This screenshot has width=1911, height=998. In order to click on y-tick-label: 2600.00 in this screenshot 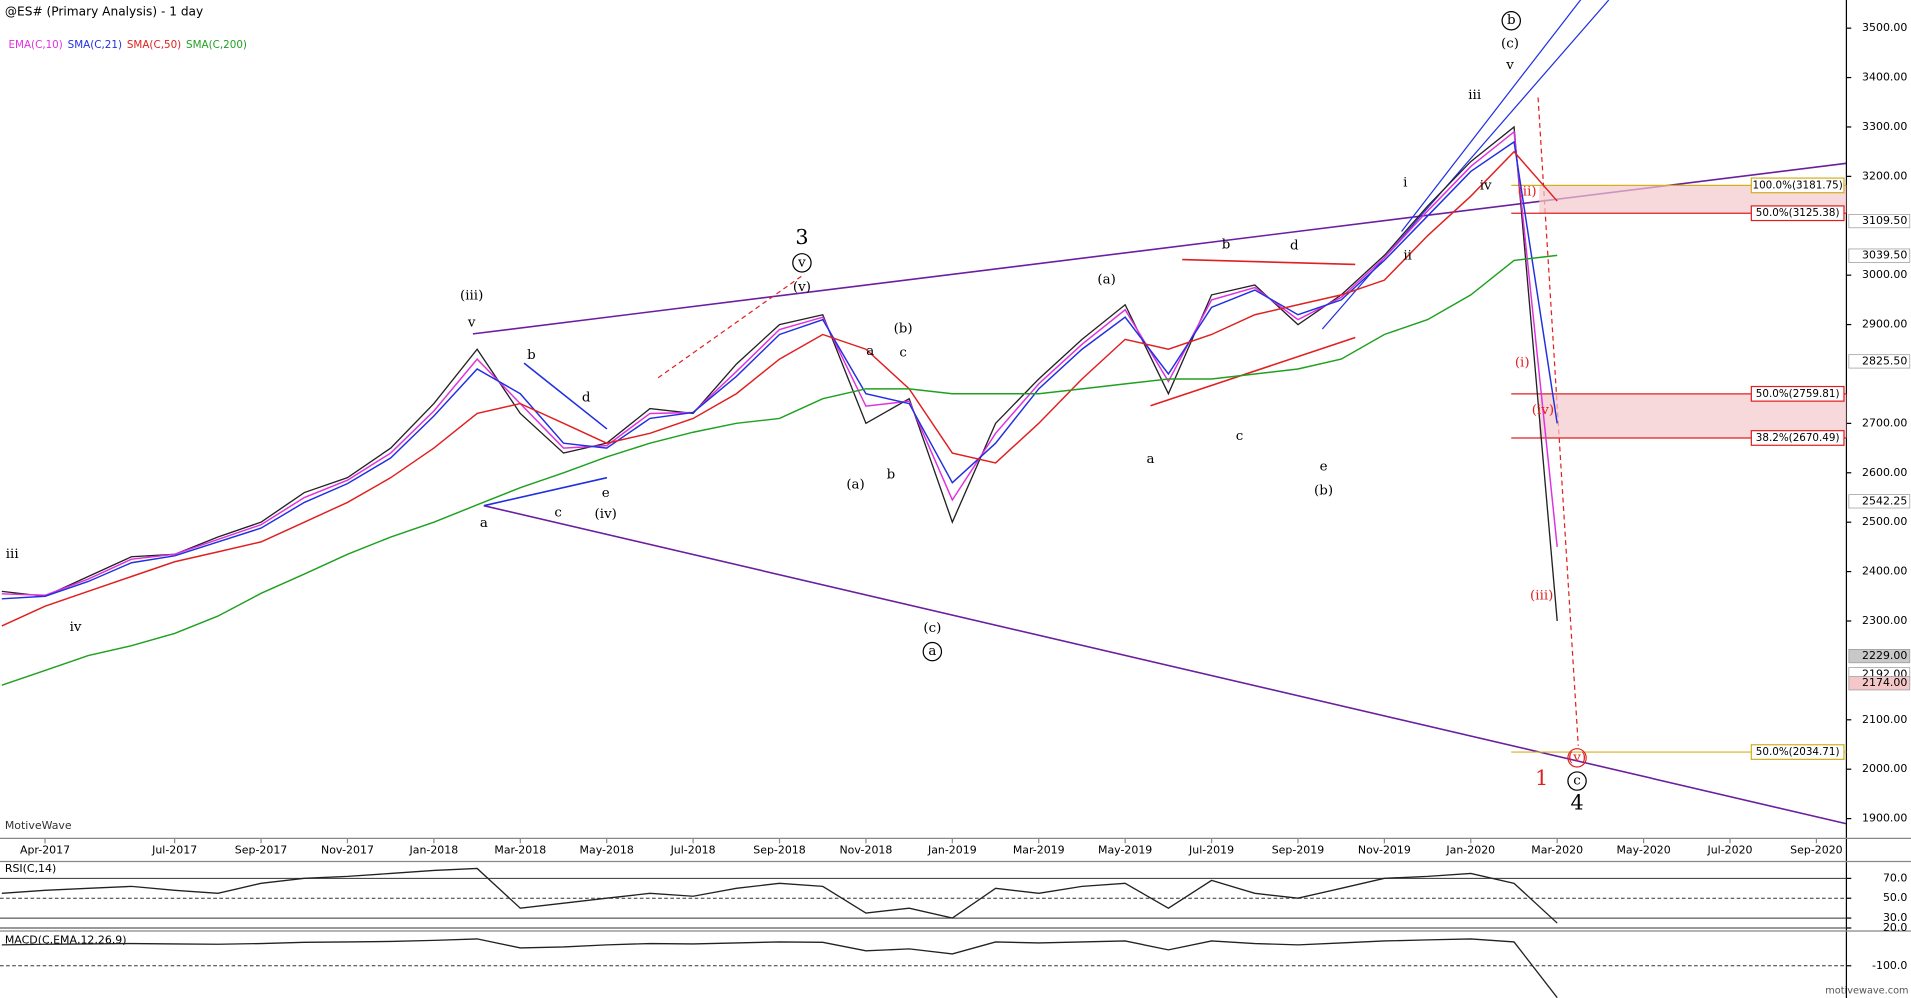, I will do `click(1884, 472)`.